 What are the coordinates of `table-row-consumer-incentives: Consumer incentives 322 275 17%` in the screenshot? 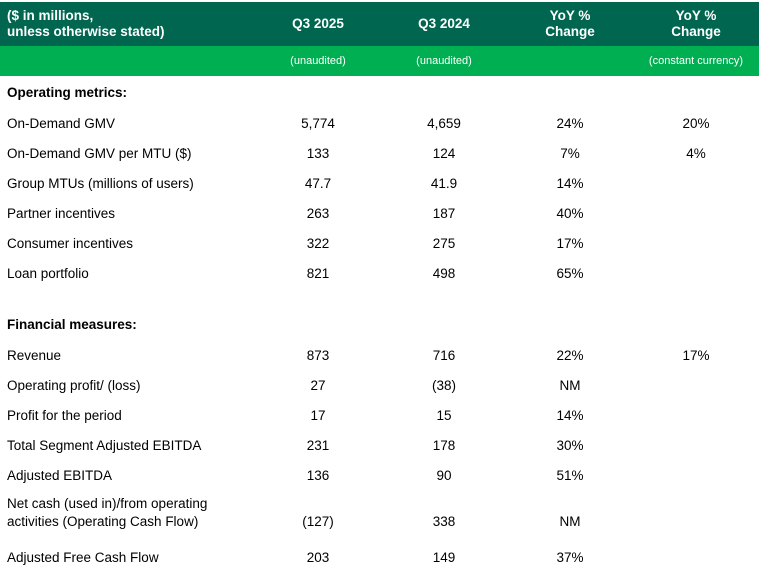 It's located at (379, 243).